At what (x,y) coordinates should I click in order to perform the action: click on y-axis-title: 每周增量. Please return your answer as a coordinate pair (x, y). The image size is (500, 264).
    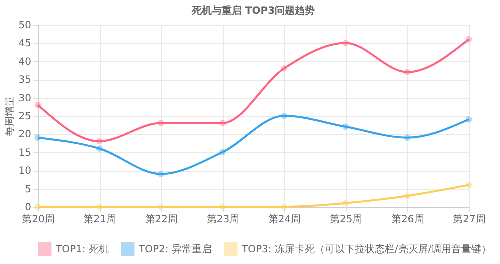
    Looking at the image, I should click on (10, 116).